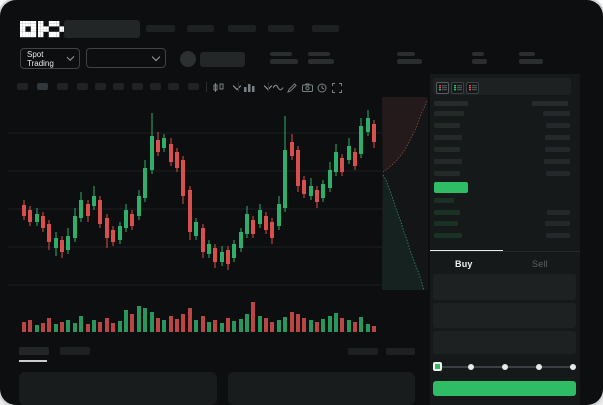  Describe the element at coordinates (40, 58) in the screenshot. I see `market-type-label: Spot Trading` at that location.